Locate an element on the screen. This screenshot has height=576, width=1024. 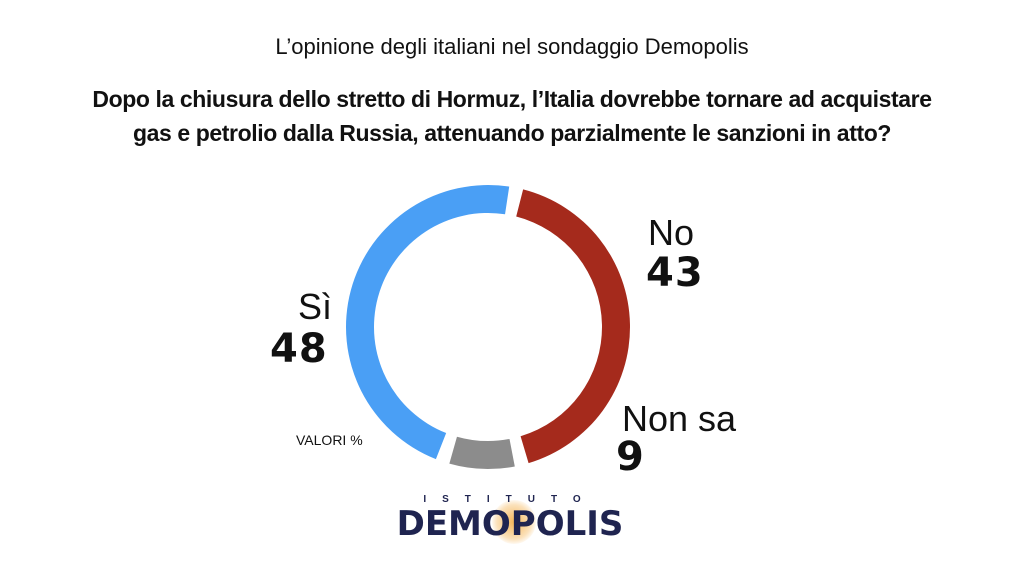
slice-no is located at coordinates (573, 326).